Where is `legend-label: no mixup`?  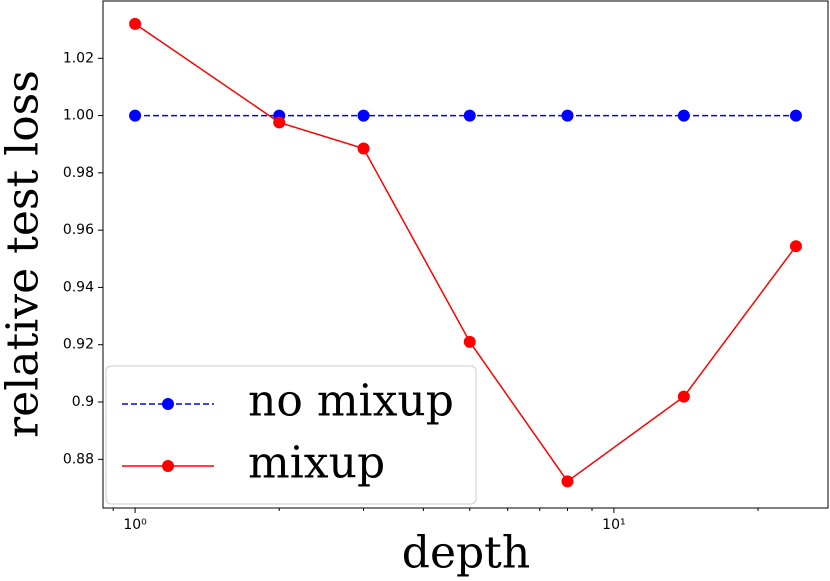
legend-label: no mixup is located at coordinates (351, 401).